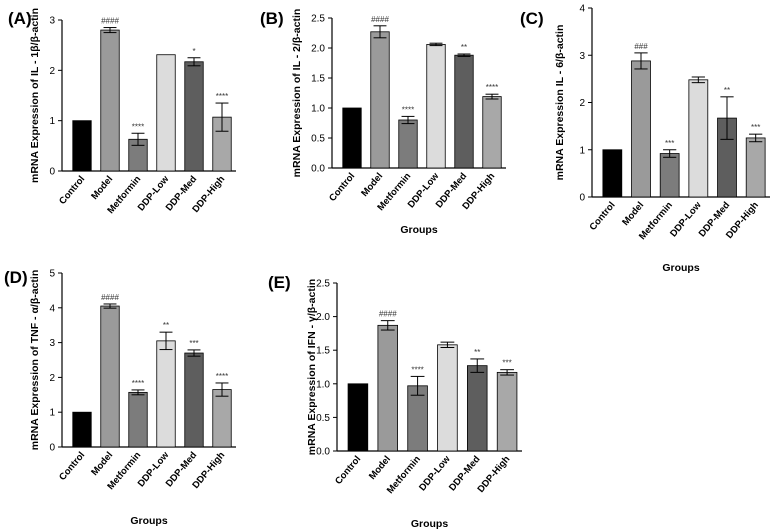  Describe the element at coordinates (272, 18) in the screenshot. I see `panel-label: (B)` at that location.